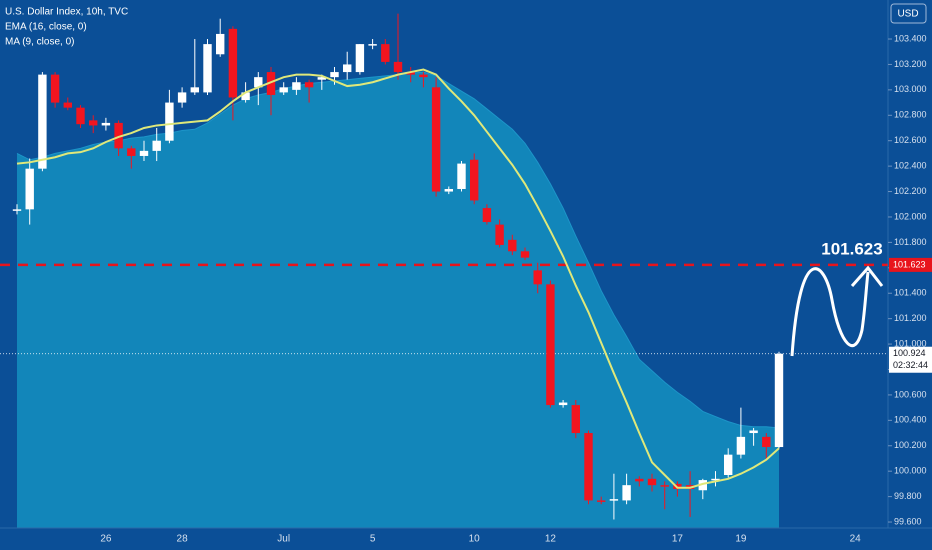 The height and width of the screenshot is (550, 932). I want to click on currency-button, so click(908, 13).